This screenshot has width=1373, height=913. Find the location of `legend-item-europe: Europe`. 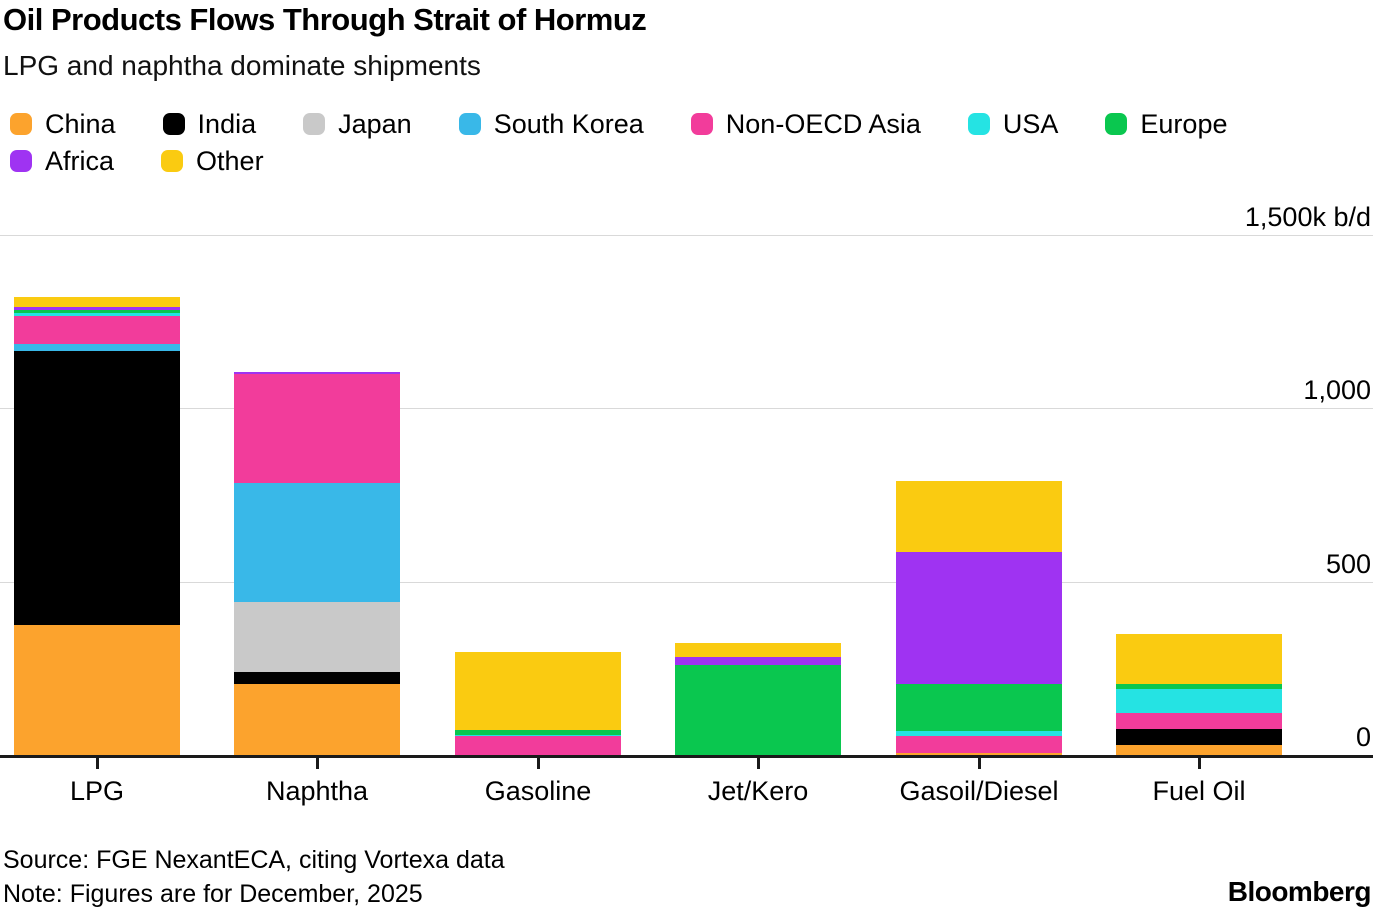

legend-item-europe: Europe is located at coordinates (1166, 123).